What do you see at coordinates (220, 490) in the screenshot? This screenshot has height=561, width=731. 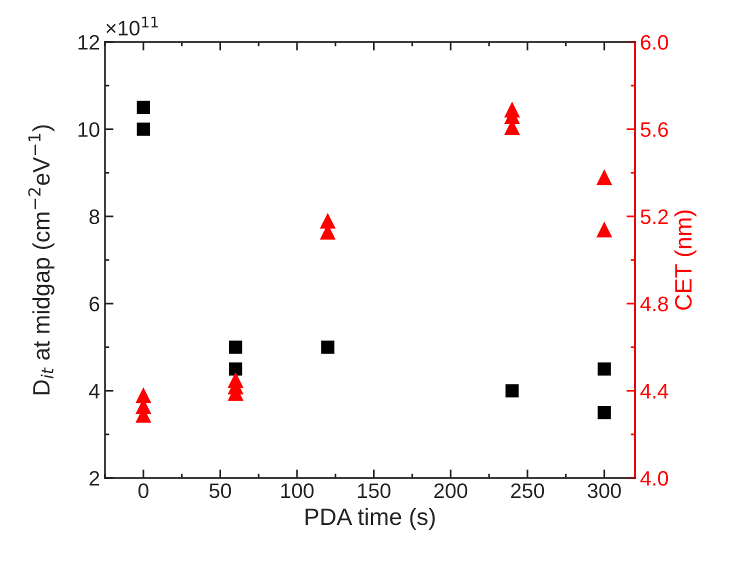 I see `x-tick-label: 50` at bounding box center [220, 490].